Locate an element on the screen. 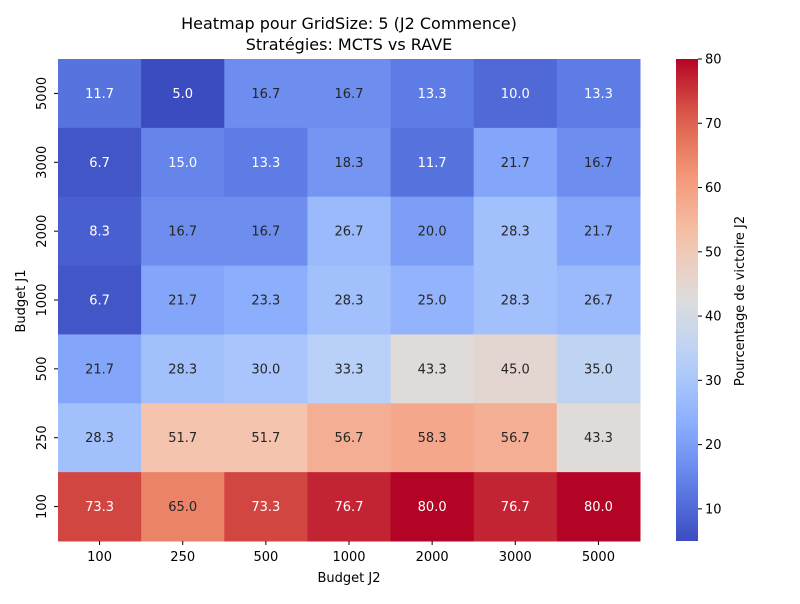  x-tick-label: 250 is located at coordinates (182, 557).